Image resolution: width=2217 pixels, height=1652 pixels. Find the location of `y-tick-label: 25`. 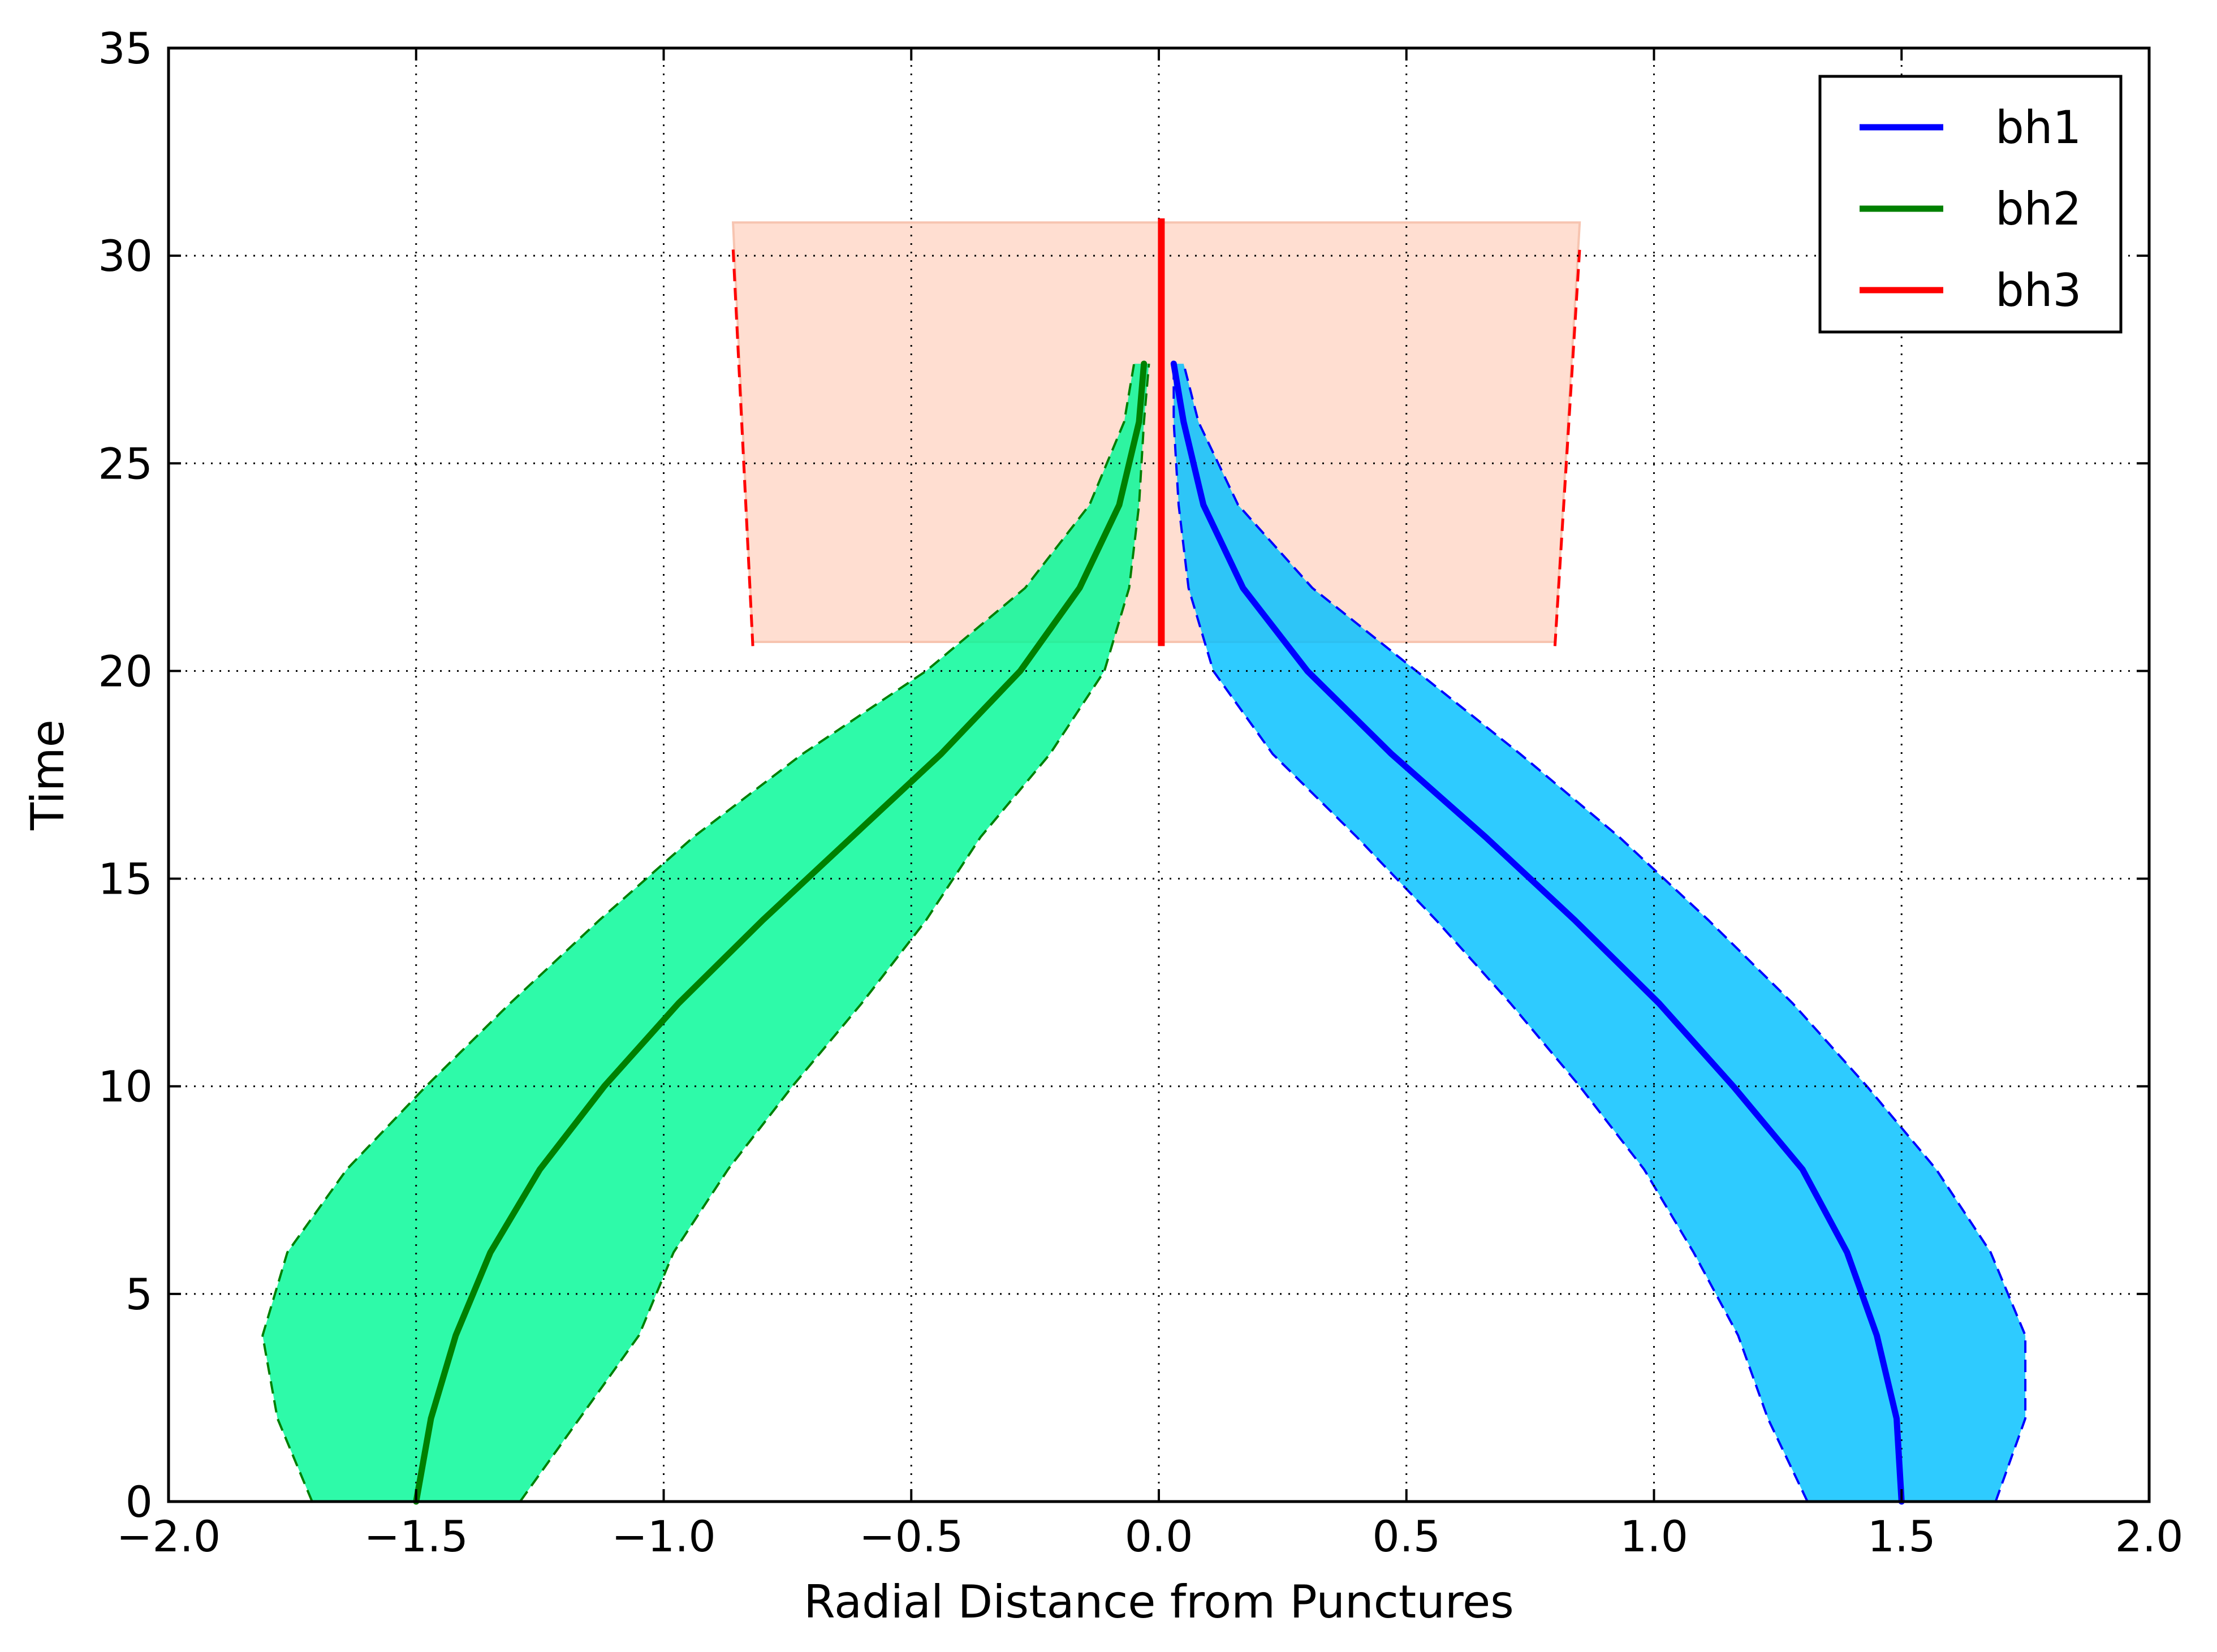

y-tick-label: 25 is located at coordinates (126, 464).